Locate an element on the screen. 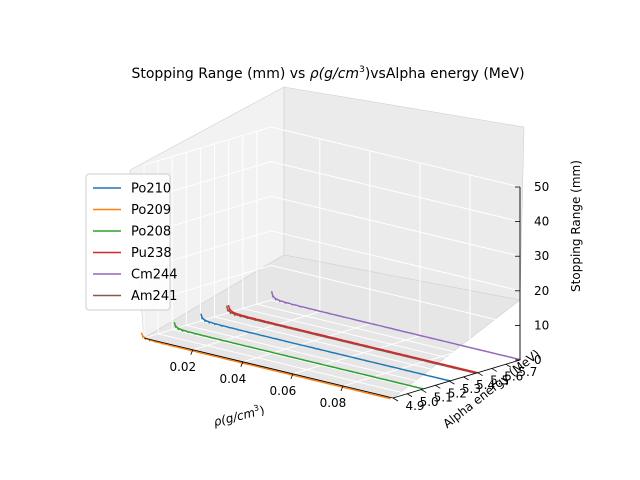 The height and width of the screenshot is (480, 640). y-tick-label: 5.6 is located at coordinates (513, 376).